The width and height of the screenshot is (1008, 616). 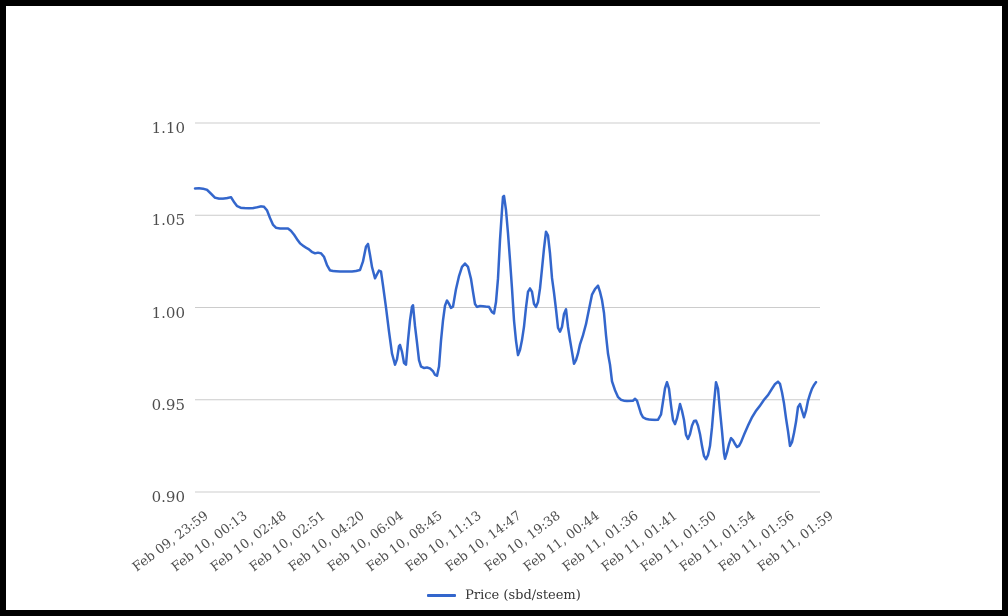 I want to click on legend: Price (sbd/steem), so click(x=504, y=595).